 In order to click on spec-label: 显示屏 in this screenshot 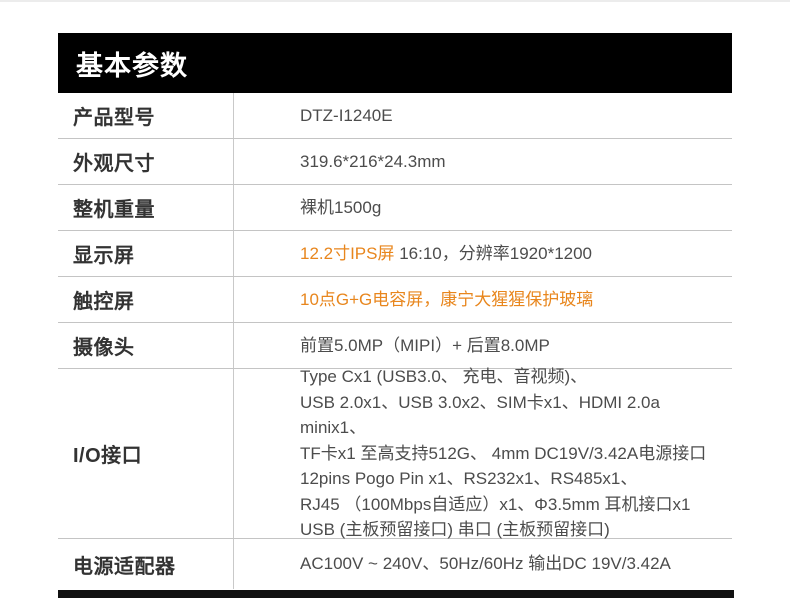, I will do `click(146, 253)`.